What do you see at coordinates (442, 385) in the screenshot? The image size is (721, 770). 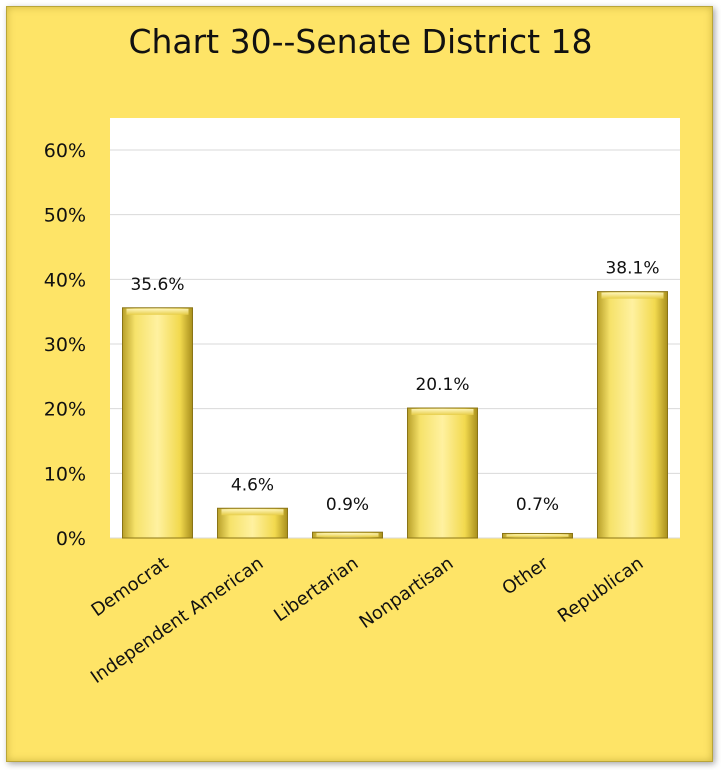 I see `data-label: 20.1%` at bounding box center [442, 385].